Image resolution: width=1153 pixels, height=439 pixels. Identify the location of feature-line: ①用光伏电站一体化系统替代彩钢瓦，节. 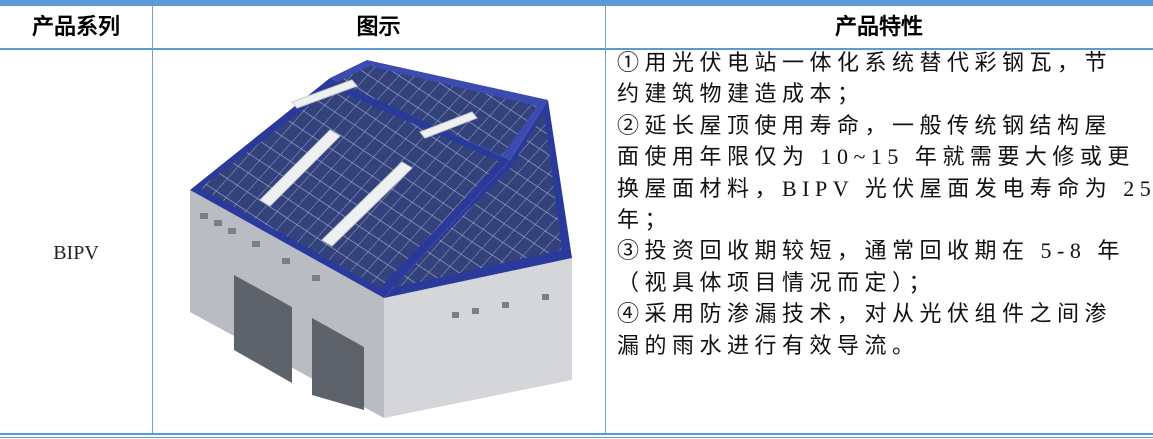
(865, 62).